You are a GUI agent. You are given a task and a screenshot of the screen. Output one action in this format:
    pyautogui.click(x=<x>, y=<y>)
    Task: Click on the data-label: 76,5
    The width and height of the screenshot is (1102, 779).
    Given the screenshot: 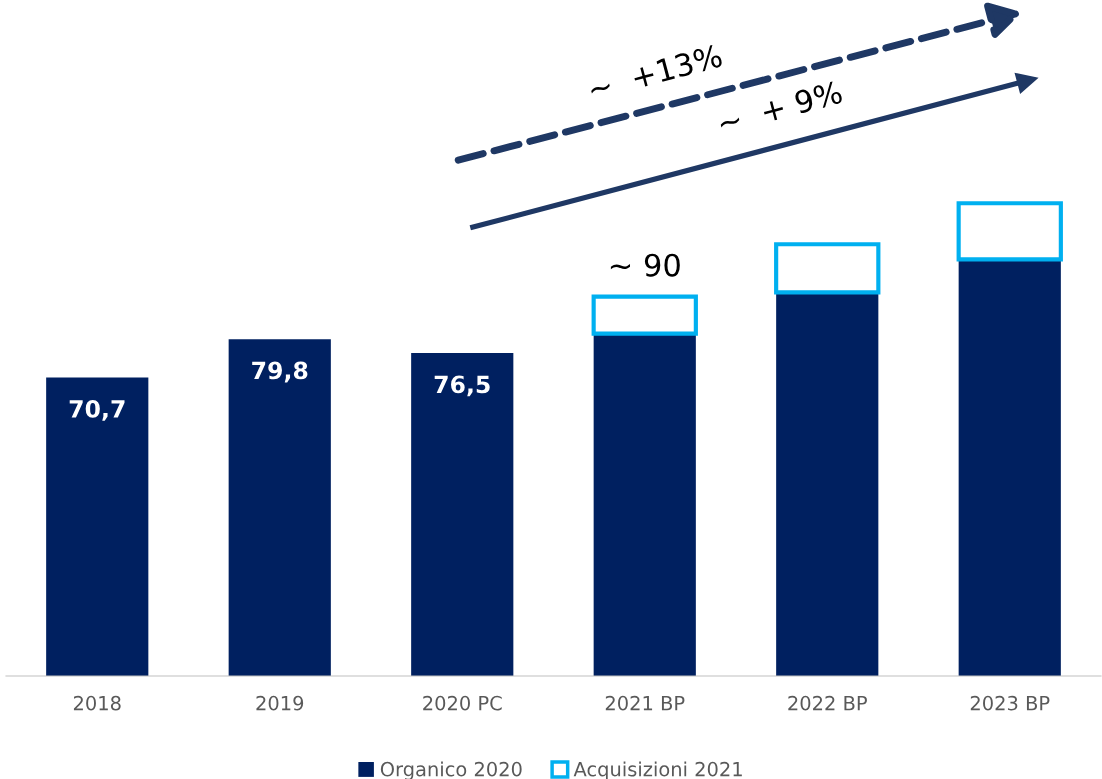 What is the action you would take?
    pyautogui.click(x=462, y=386)
    